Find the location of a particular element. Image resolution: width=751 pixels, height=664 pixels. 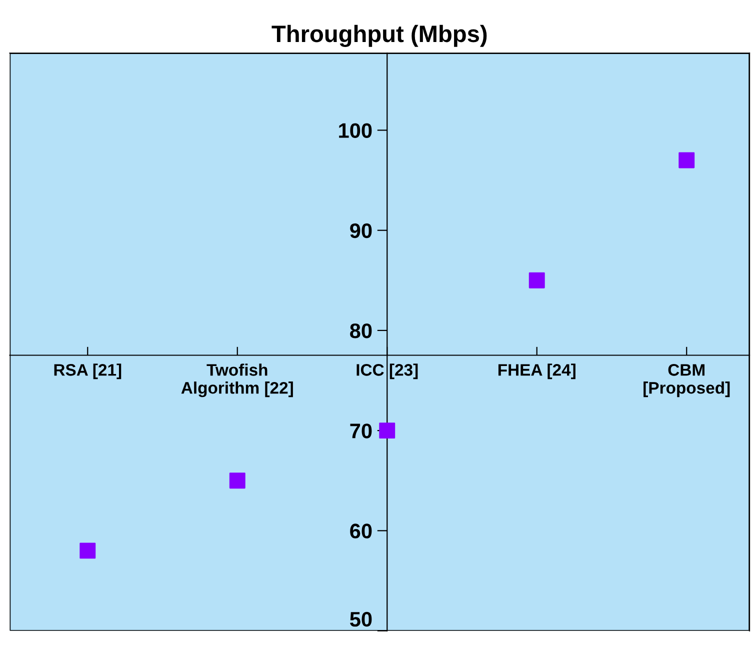

y-tick-label: 80 is located at coordinates (361, 330).